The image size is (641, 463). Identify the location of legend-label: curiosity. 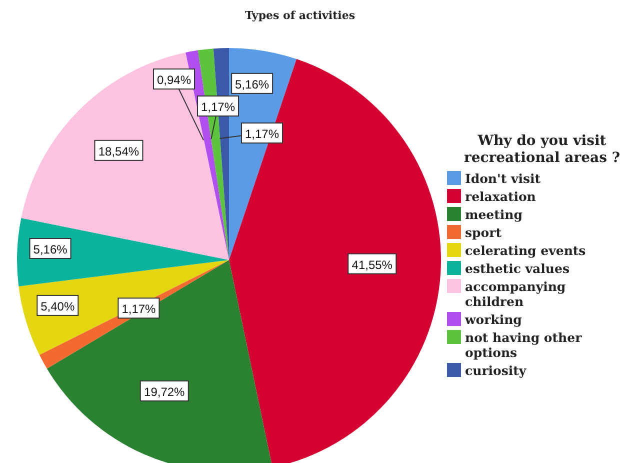
(496, 370).